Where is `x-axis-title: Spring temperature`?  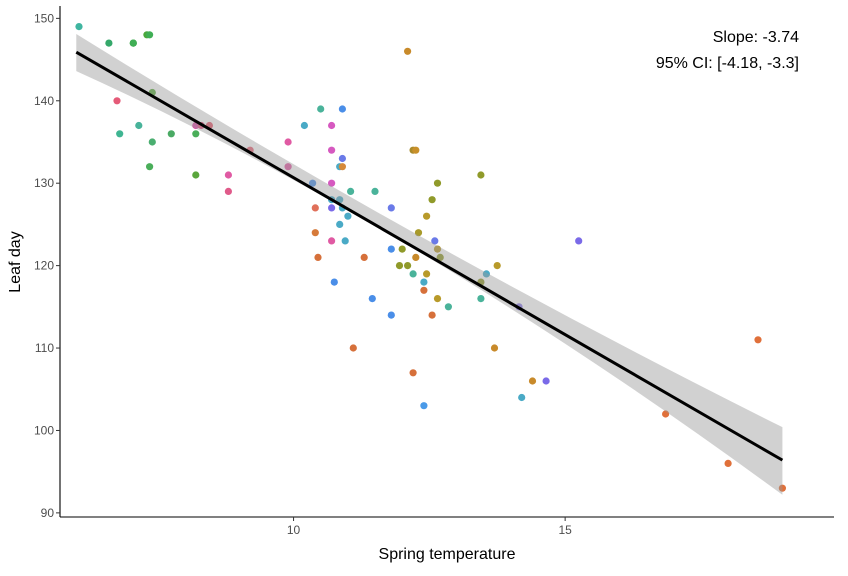 x-axis-title: Spring temperature is located at coordinates (447, 554).